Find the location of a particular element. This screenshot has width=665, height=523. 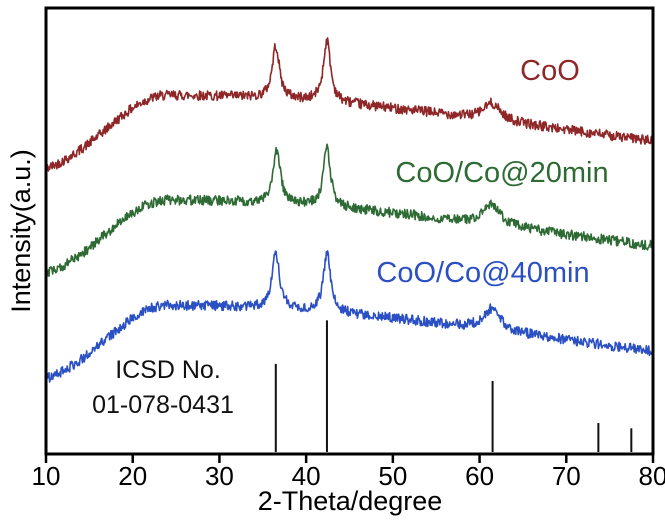

series-label-coo-co-40min: CoO/Co@40min is located at coordinates (482, 273).